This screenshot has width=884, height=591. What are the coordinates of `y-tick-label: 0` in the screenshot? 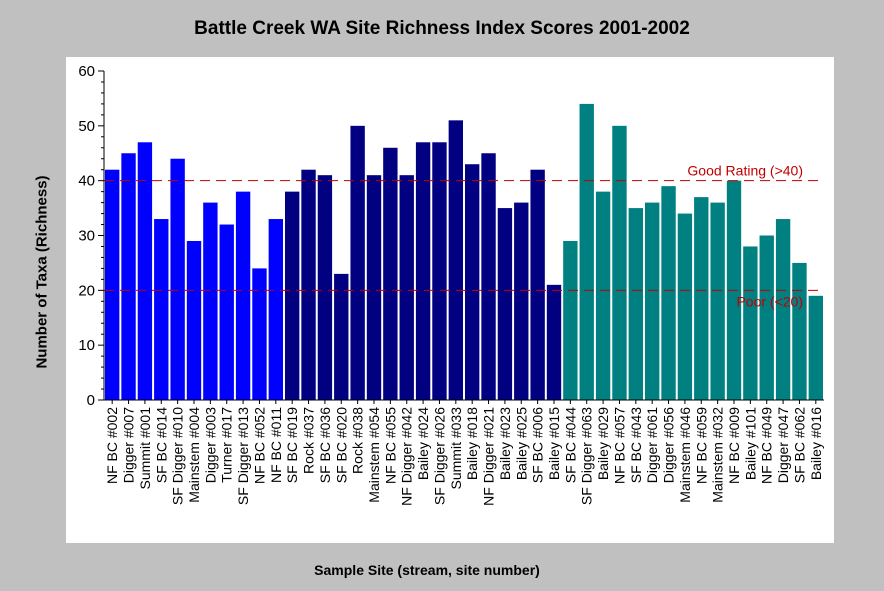 It's located at (91, 400).